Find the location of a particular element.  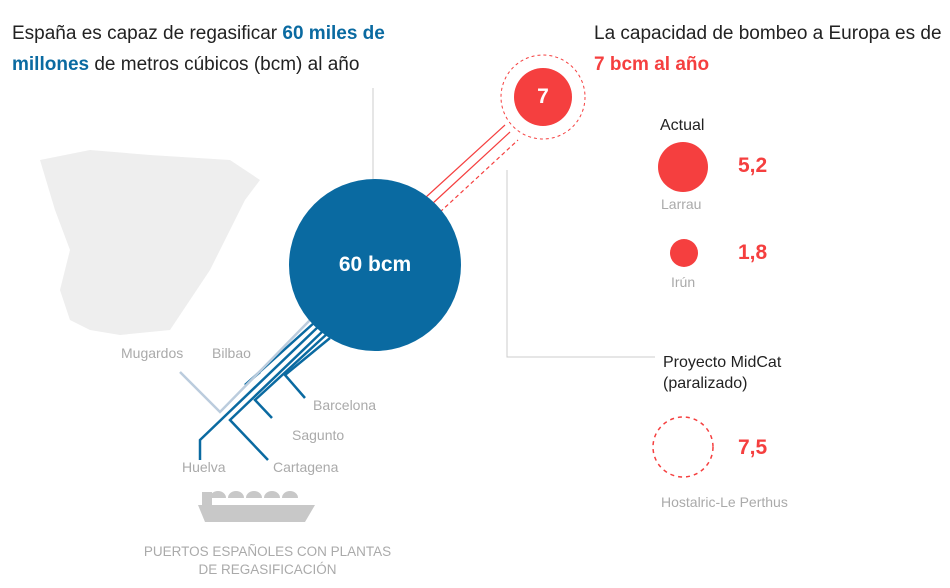

dashed-ring is located at coordinates (543, 97).